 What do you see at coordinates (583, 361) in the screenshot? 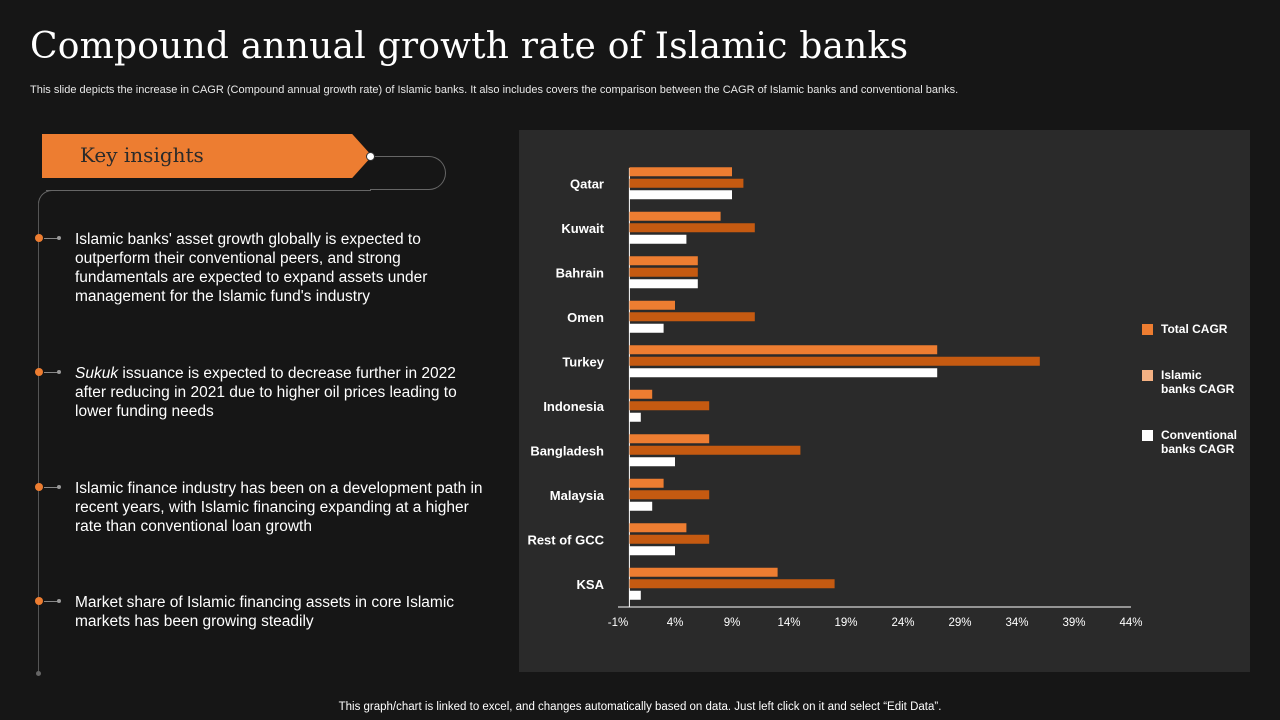
I see `category-label: Turkey` at bounding box center [583, 361].